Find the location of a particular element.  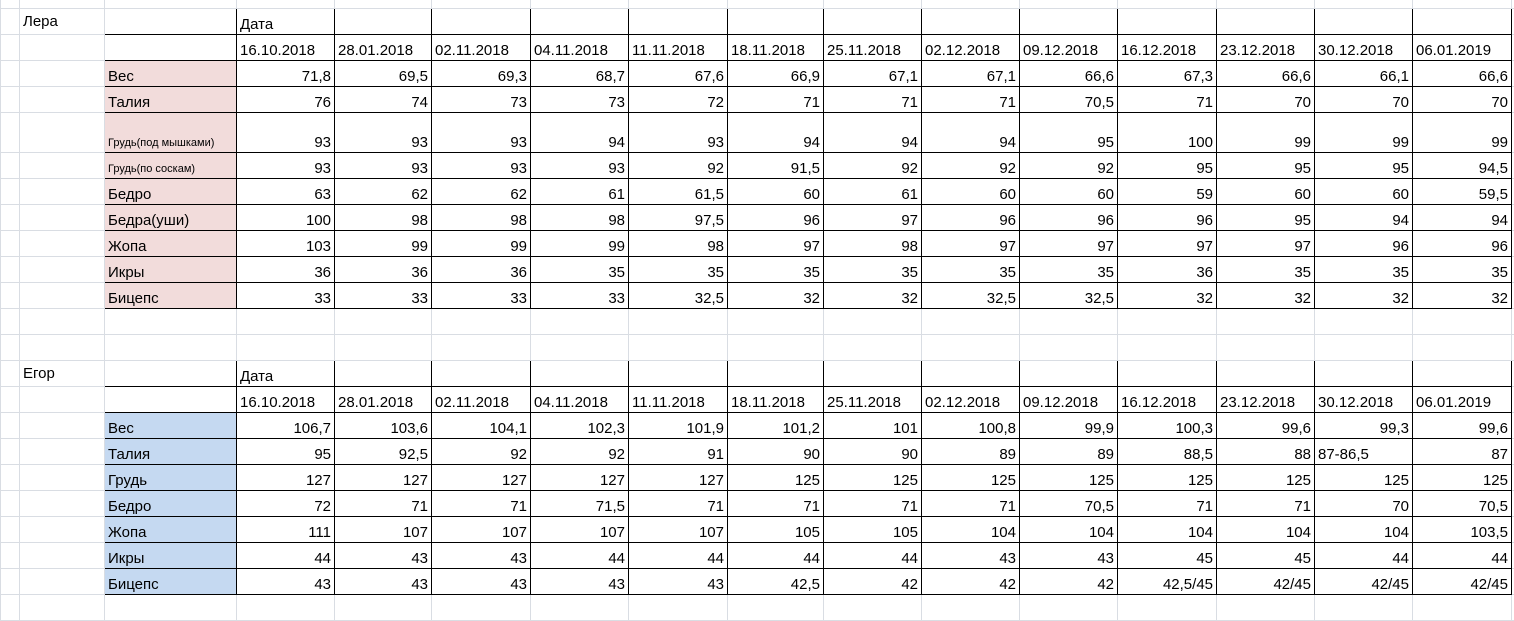

value-cell: 99,3 is located at coordinates (1364, 426).